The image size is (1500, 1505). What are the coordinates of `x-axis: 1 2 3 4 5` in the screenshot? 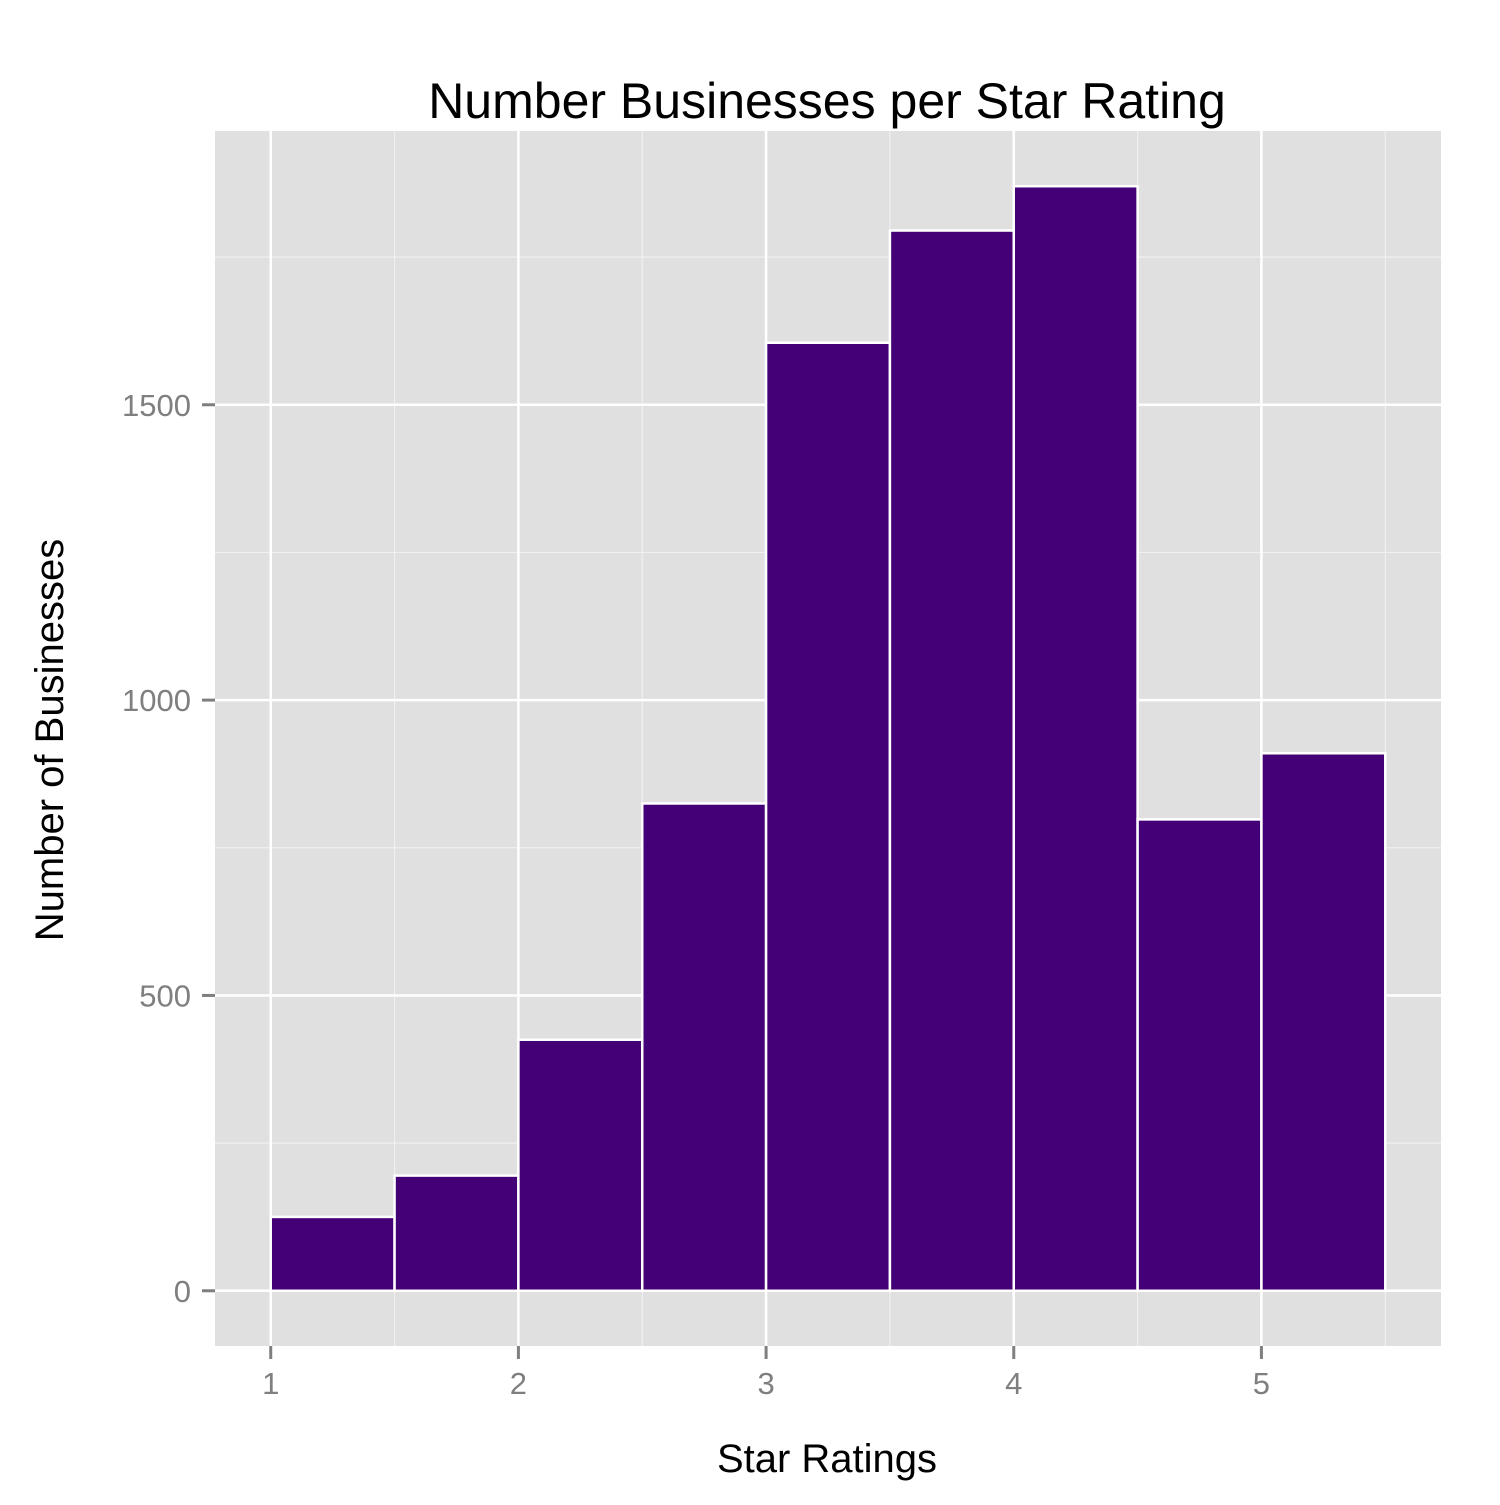 It's located at (766, 1373).